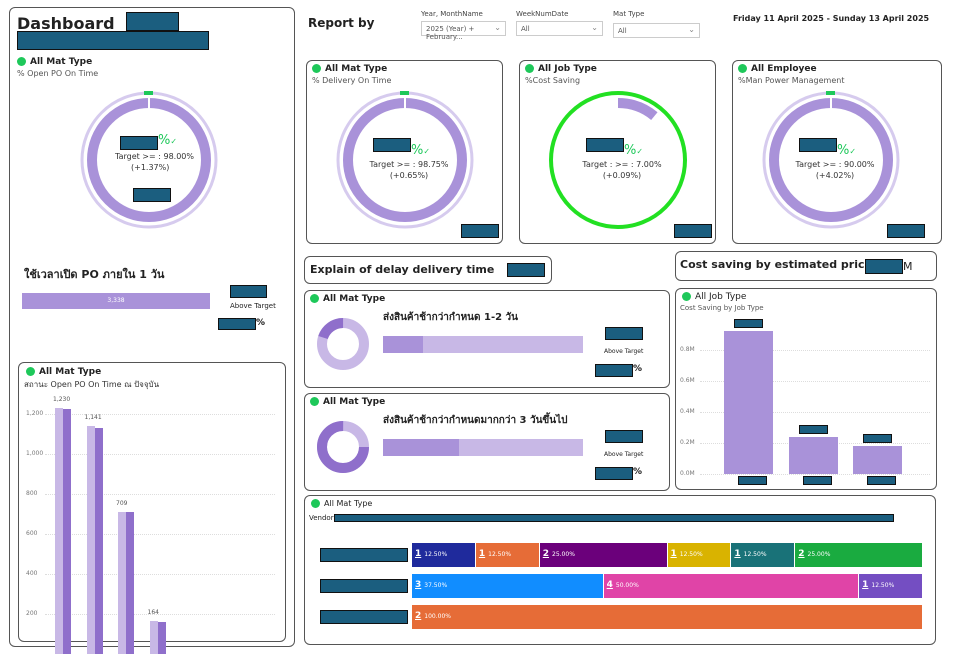 The height and width of the screenshot is (654, 960). I want to click on gauge-target: Target : >= : 7.00%, so click(622, 164).